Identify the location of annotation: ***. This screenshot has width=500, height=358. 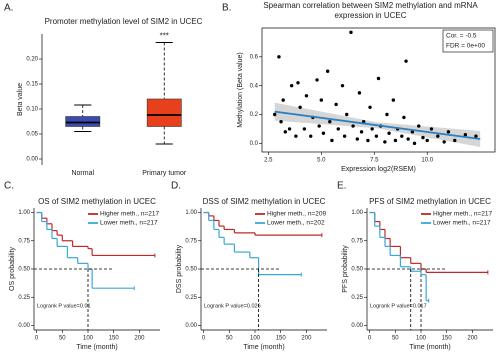
(164, 36).